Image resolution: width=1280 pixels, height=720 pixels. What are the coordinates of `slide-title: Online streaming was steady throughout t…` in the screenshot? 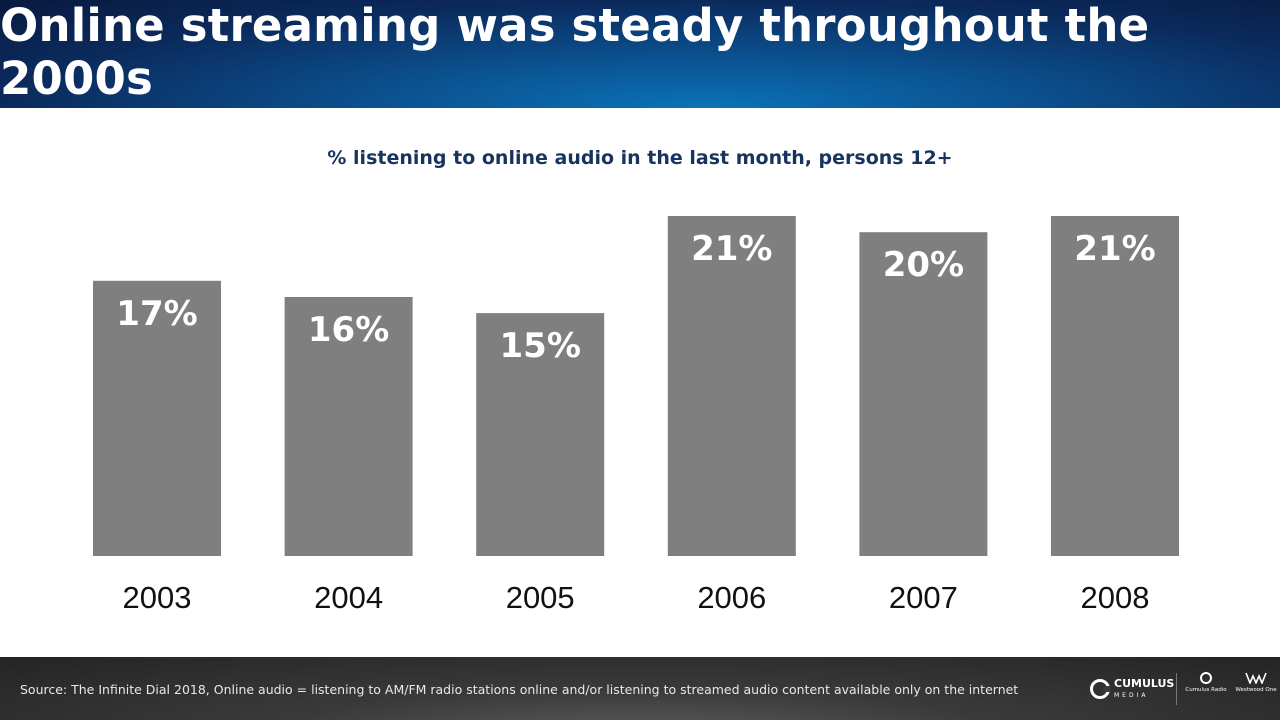 It's located at (575, 52).